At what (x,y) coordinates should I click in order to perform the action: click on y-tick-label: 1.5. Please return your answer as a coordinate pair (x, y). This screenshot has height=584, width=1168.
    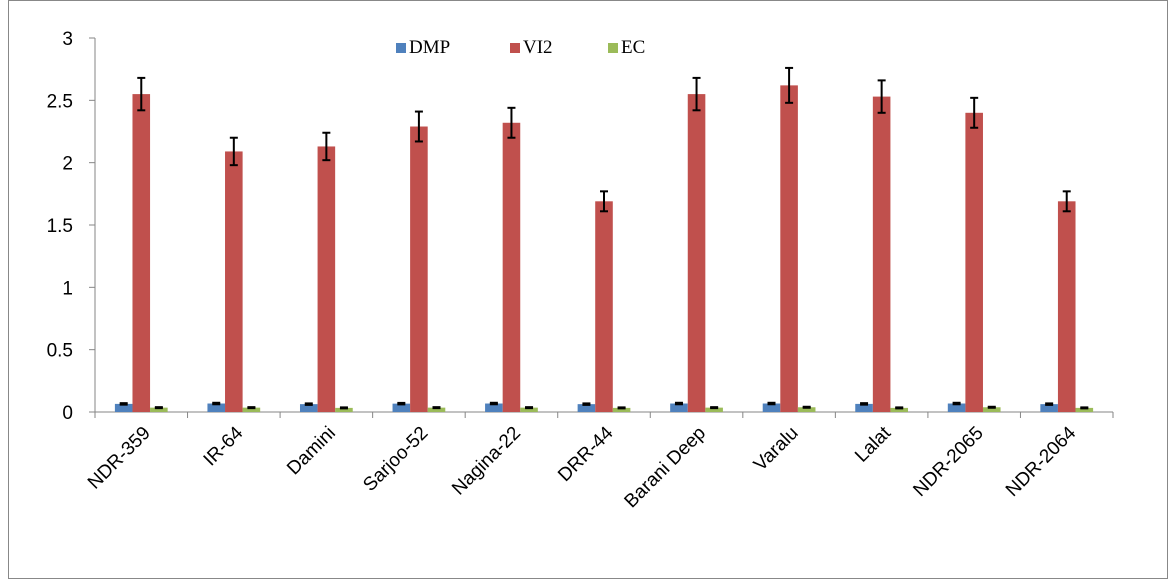
    Looking at the image, I should click on (60, 226).